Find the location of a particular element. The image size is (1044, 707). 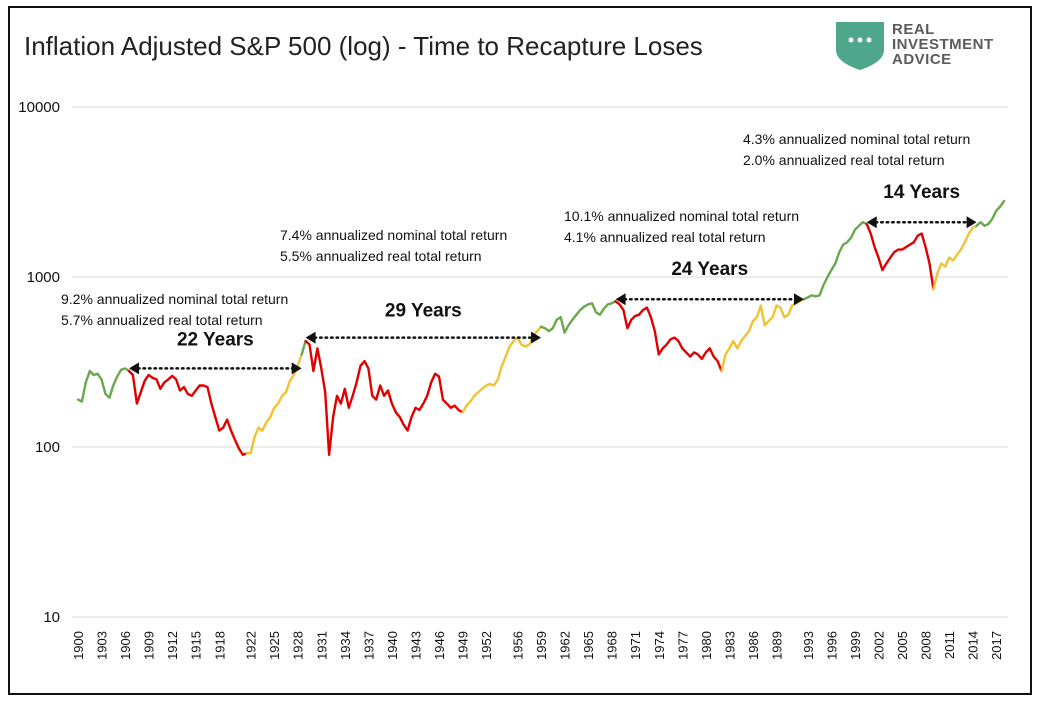

logo-text-advice: ADVICE is located at coordinates (922, 59).